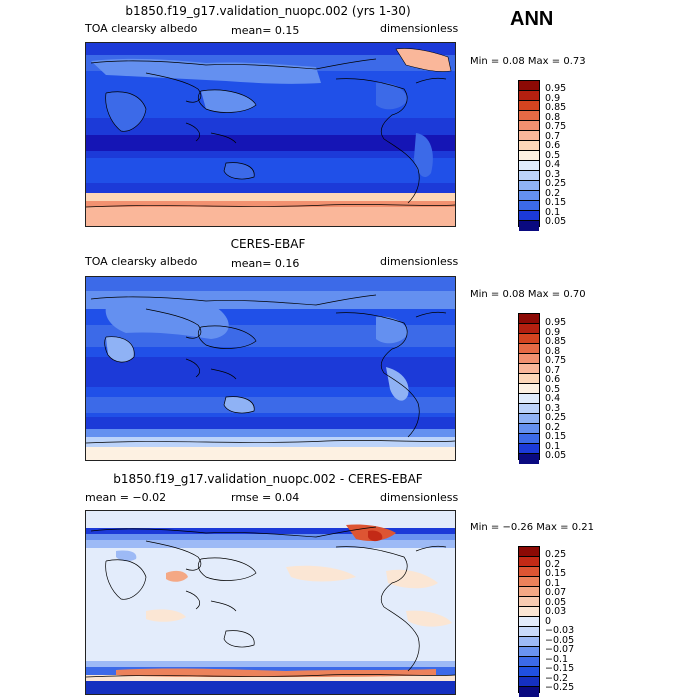 The width and height of the screenshot is (700, 700). Describe the element at coordinates (126, 497) in the screenshot. I see `panel-mean-label: mean = −0.02` at that location.